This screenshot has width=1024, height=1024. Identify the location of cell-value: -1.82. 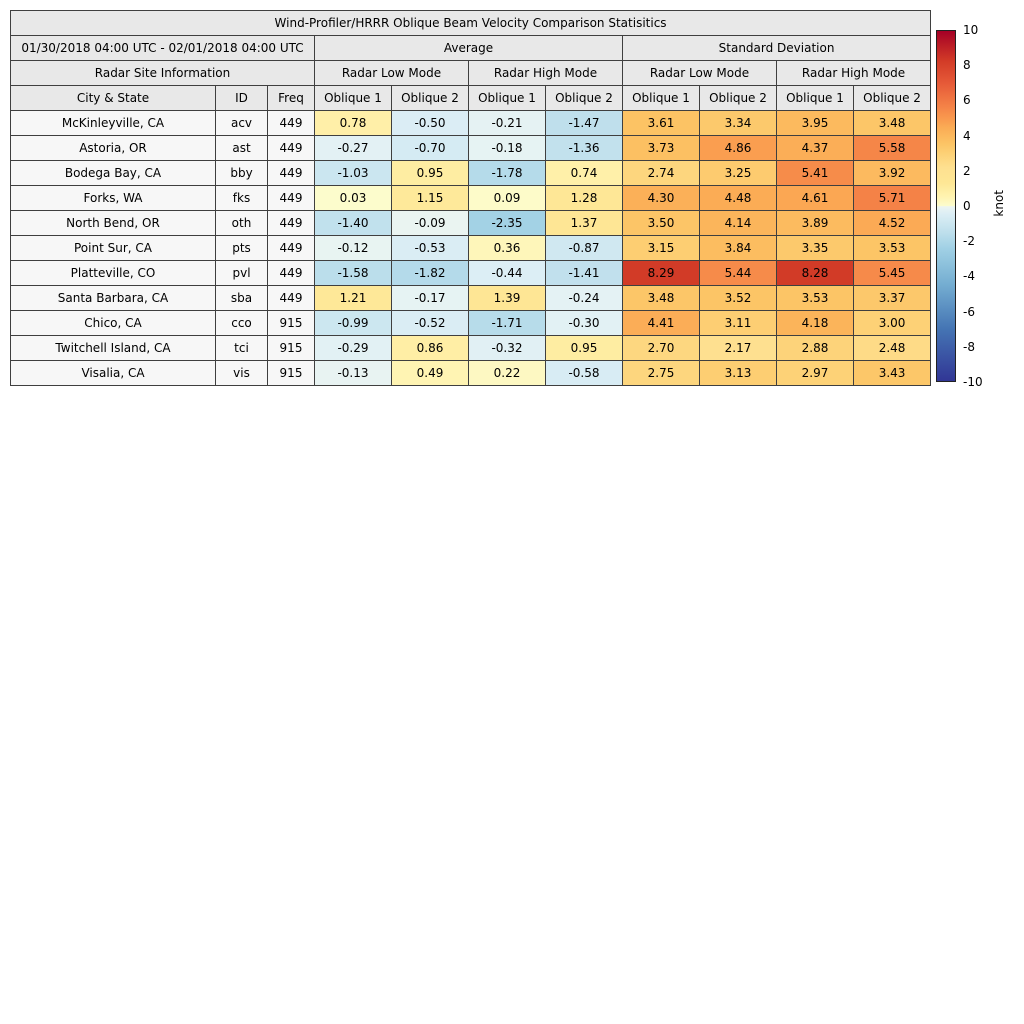
(430, 273).